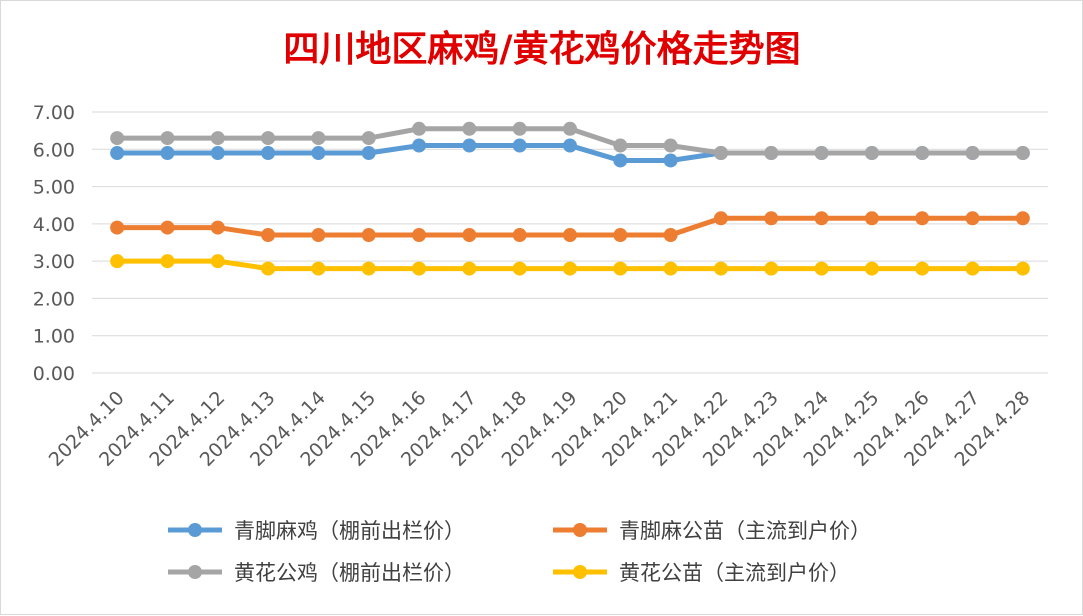  I want to click on y-tick-label: 4.00, so click(54, 225).